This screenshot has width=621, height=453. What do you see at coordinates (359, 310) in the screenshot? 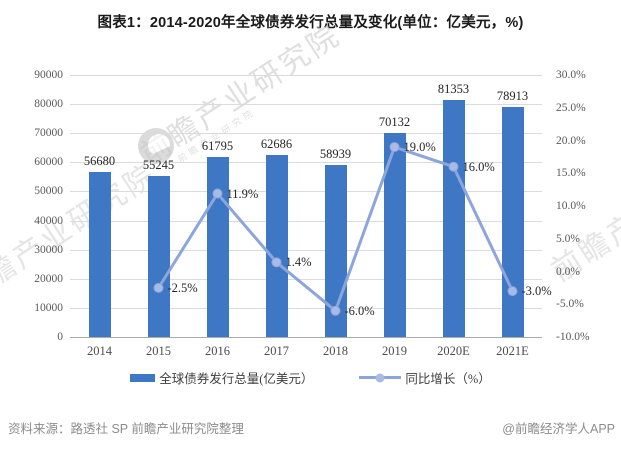
I see `line-value-label: -6.0%` at bounding box center [359, 310].